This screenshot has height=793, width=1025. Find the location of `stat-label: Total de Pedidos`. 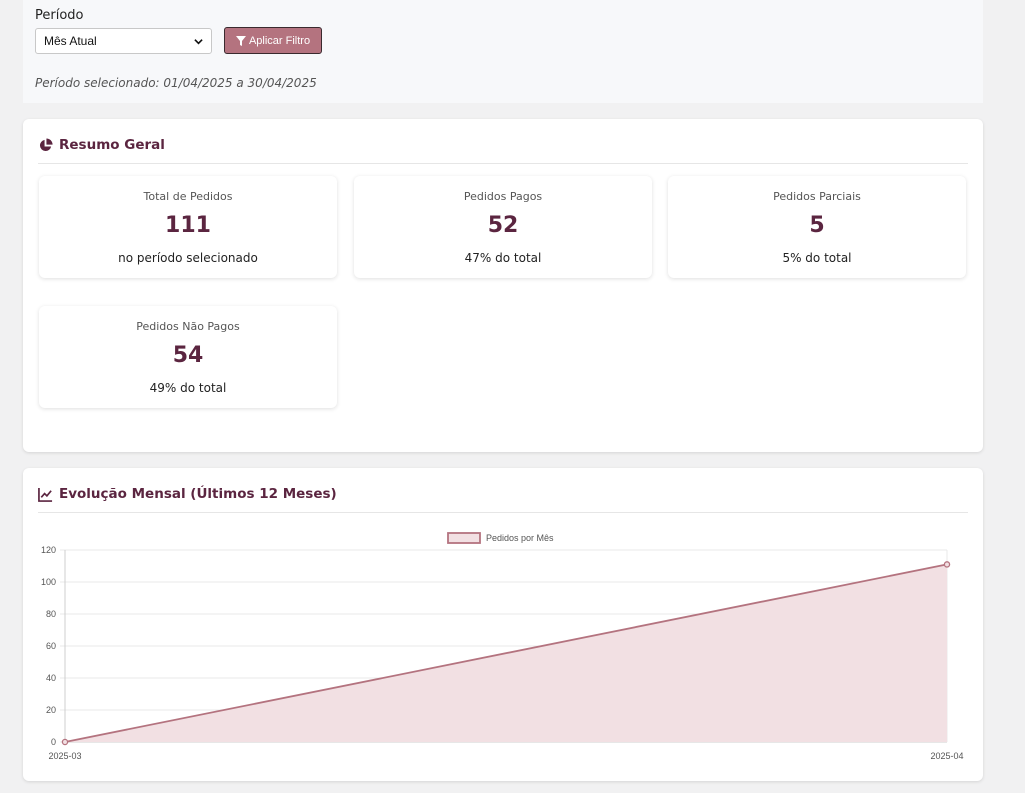

stat-label: Total de Pedidos is located at coordinates (188, 196).